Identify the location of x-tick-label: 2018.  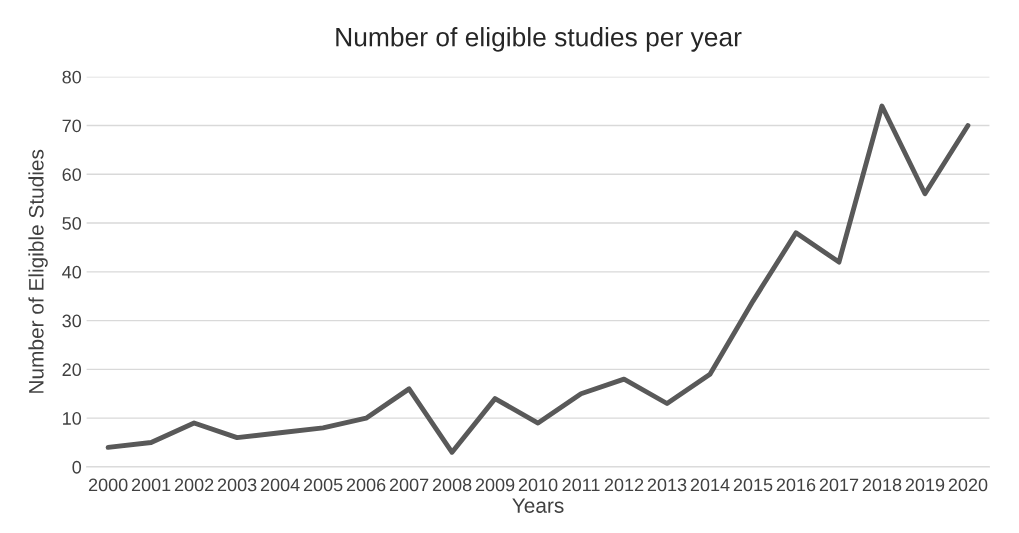
(882, 485).